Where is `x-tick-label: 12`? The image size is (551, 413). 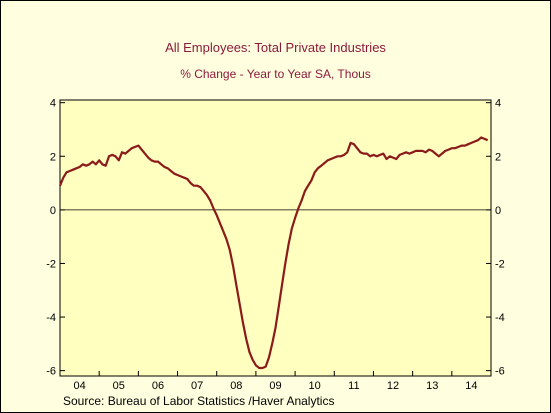 x-tick-label: 12 is located at coordinates (393, 386).